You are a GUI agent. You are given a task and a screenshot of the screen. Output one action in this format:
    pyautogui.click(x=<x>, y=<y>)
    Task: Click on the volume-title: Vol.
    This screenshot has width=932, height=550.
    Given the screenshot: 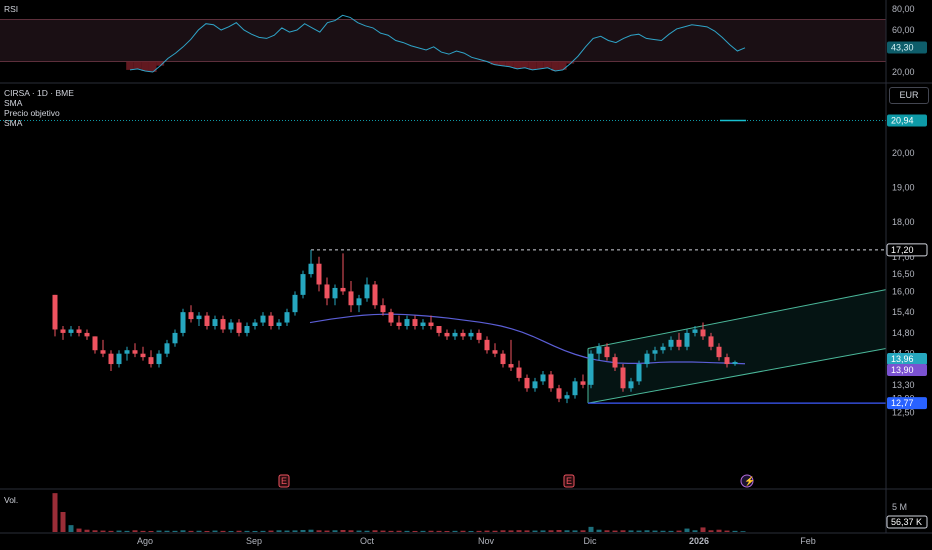 What is the action you would take?
    pyautogui.click(x=11, y=500)
    